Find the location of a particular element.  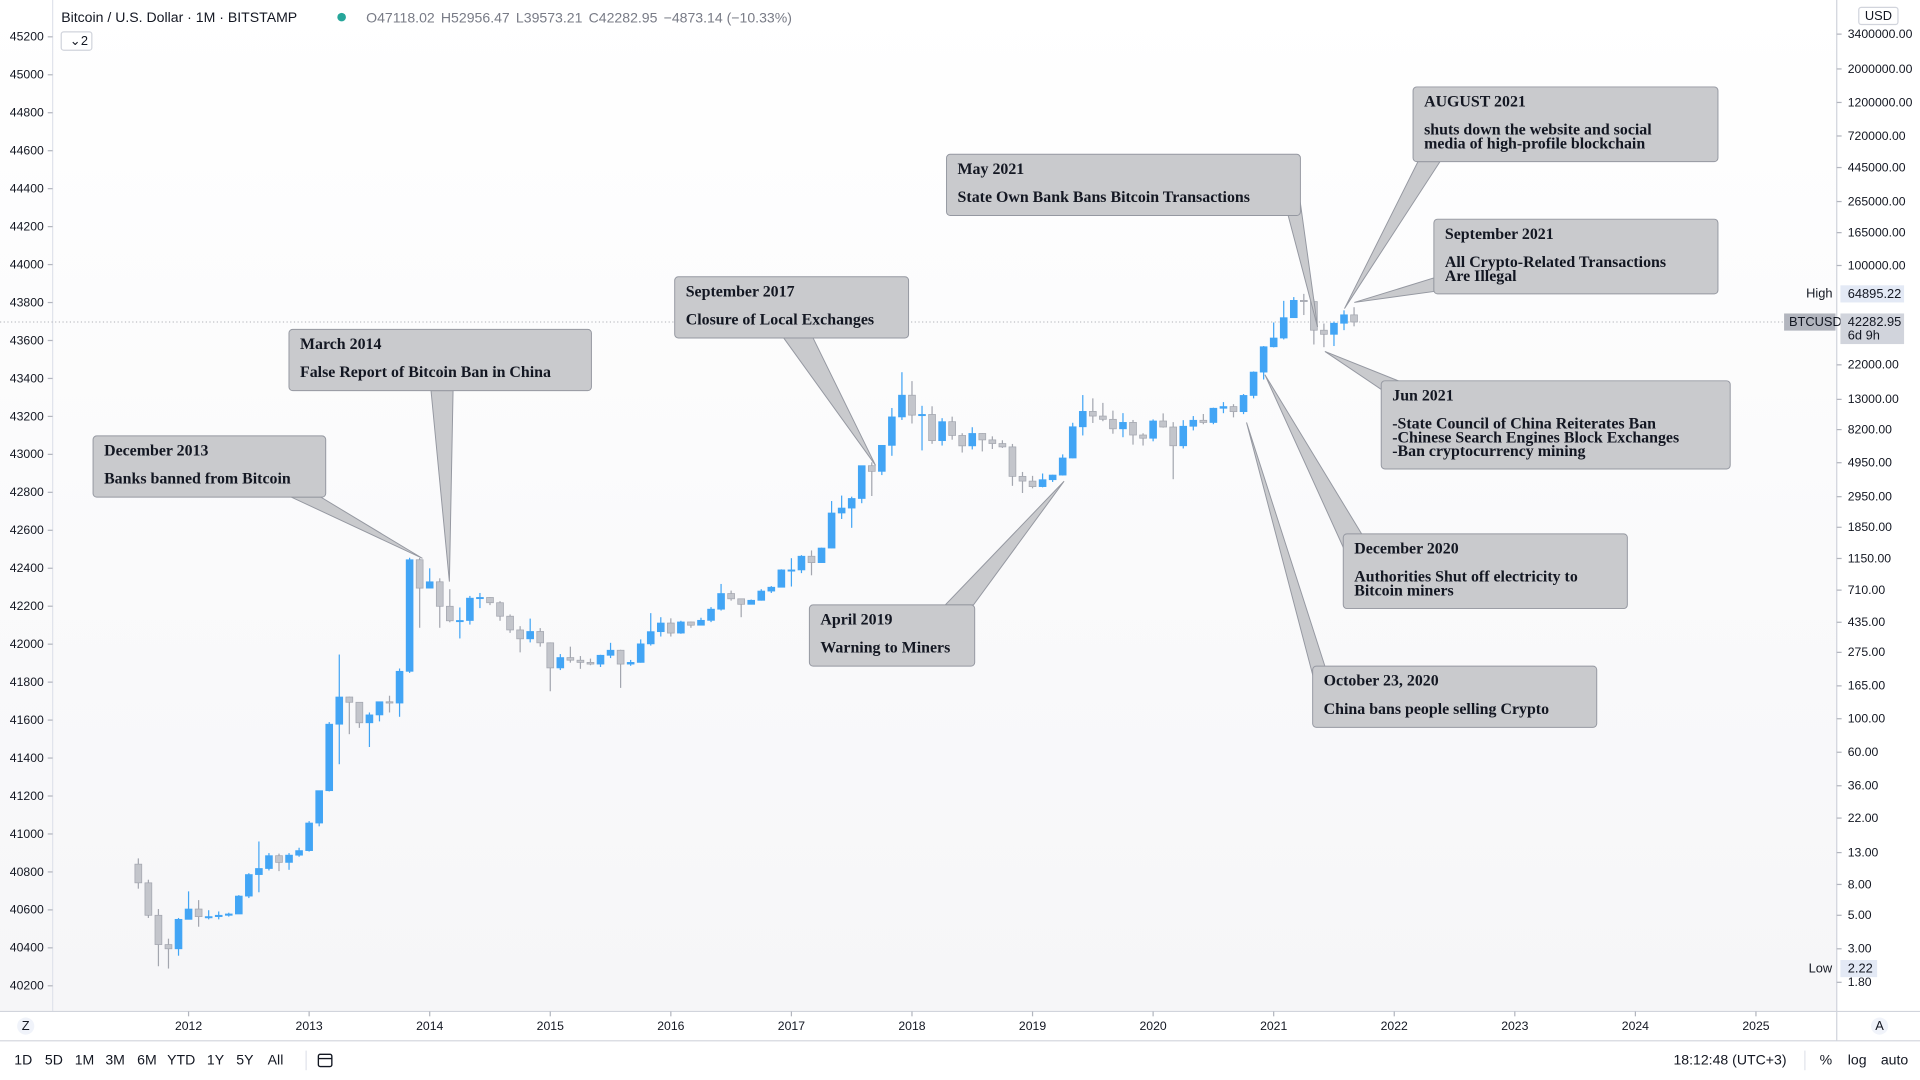

y2-tick-label: 40800 is located at coordinates (27, 872).